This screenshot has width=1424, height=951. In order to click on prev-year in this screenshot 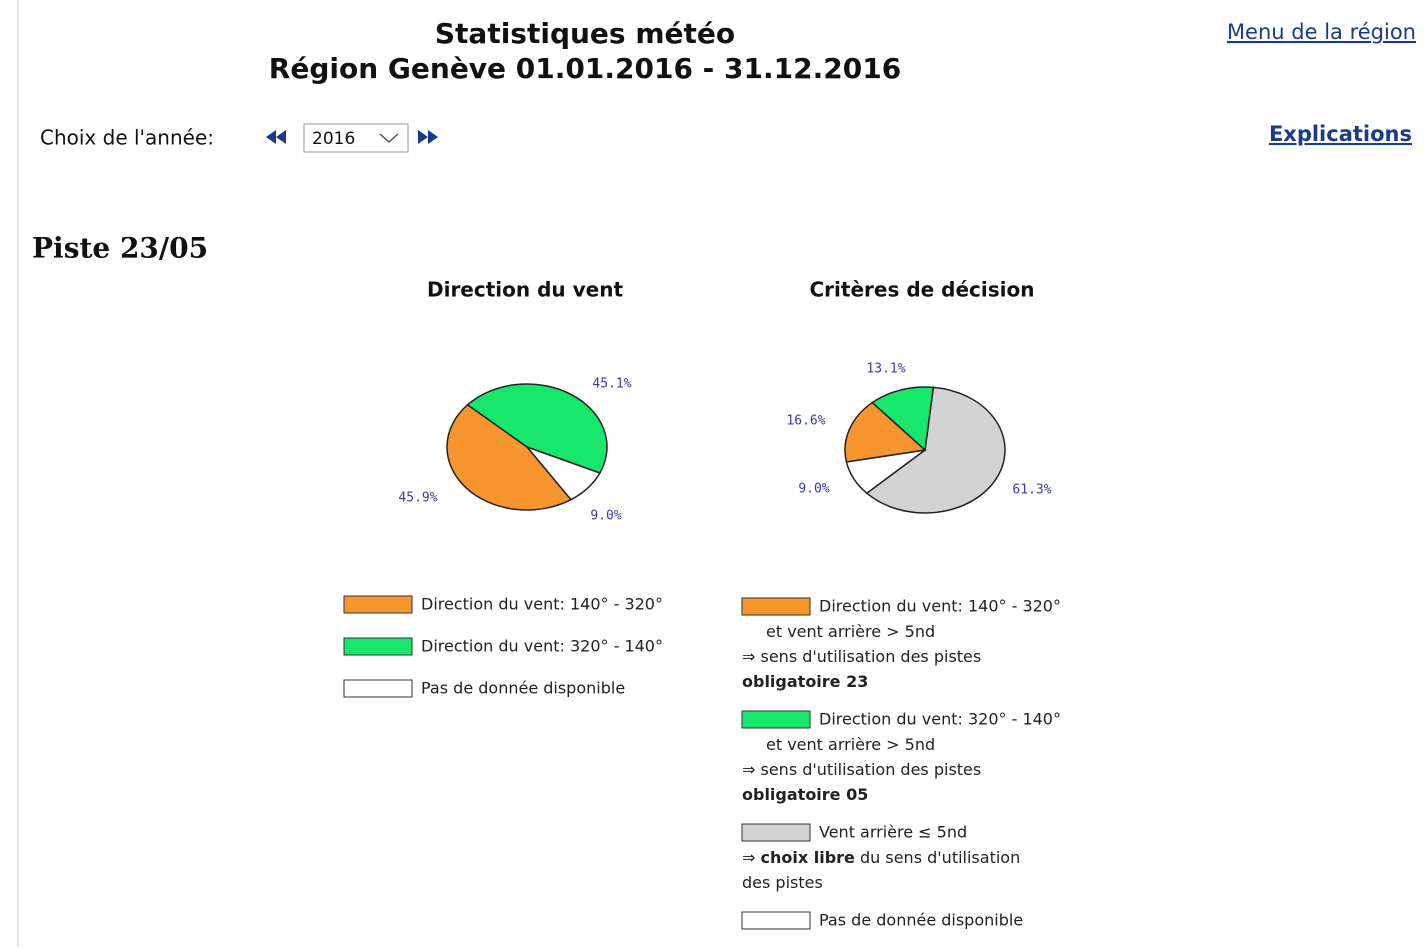, I will do `click(276, 137)`.